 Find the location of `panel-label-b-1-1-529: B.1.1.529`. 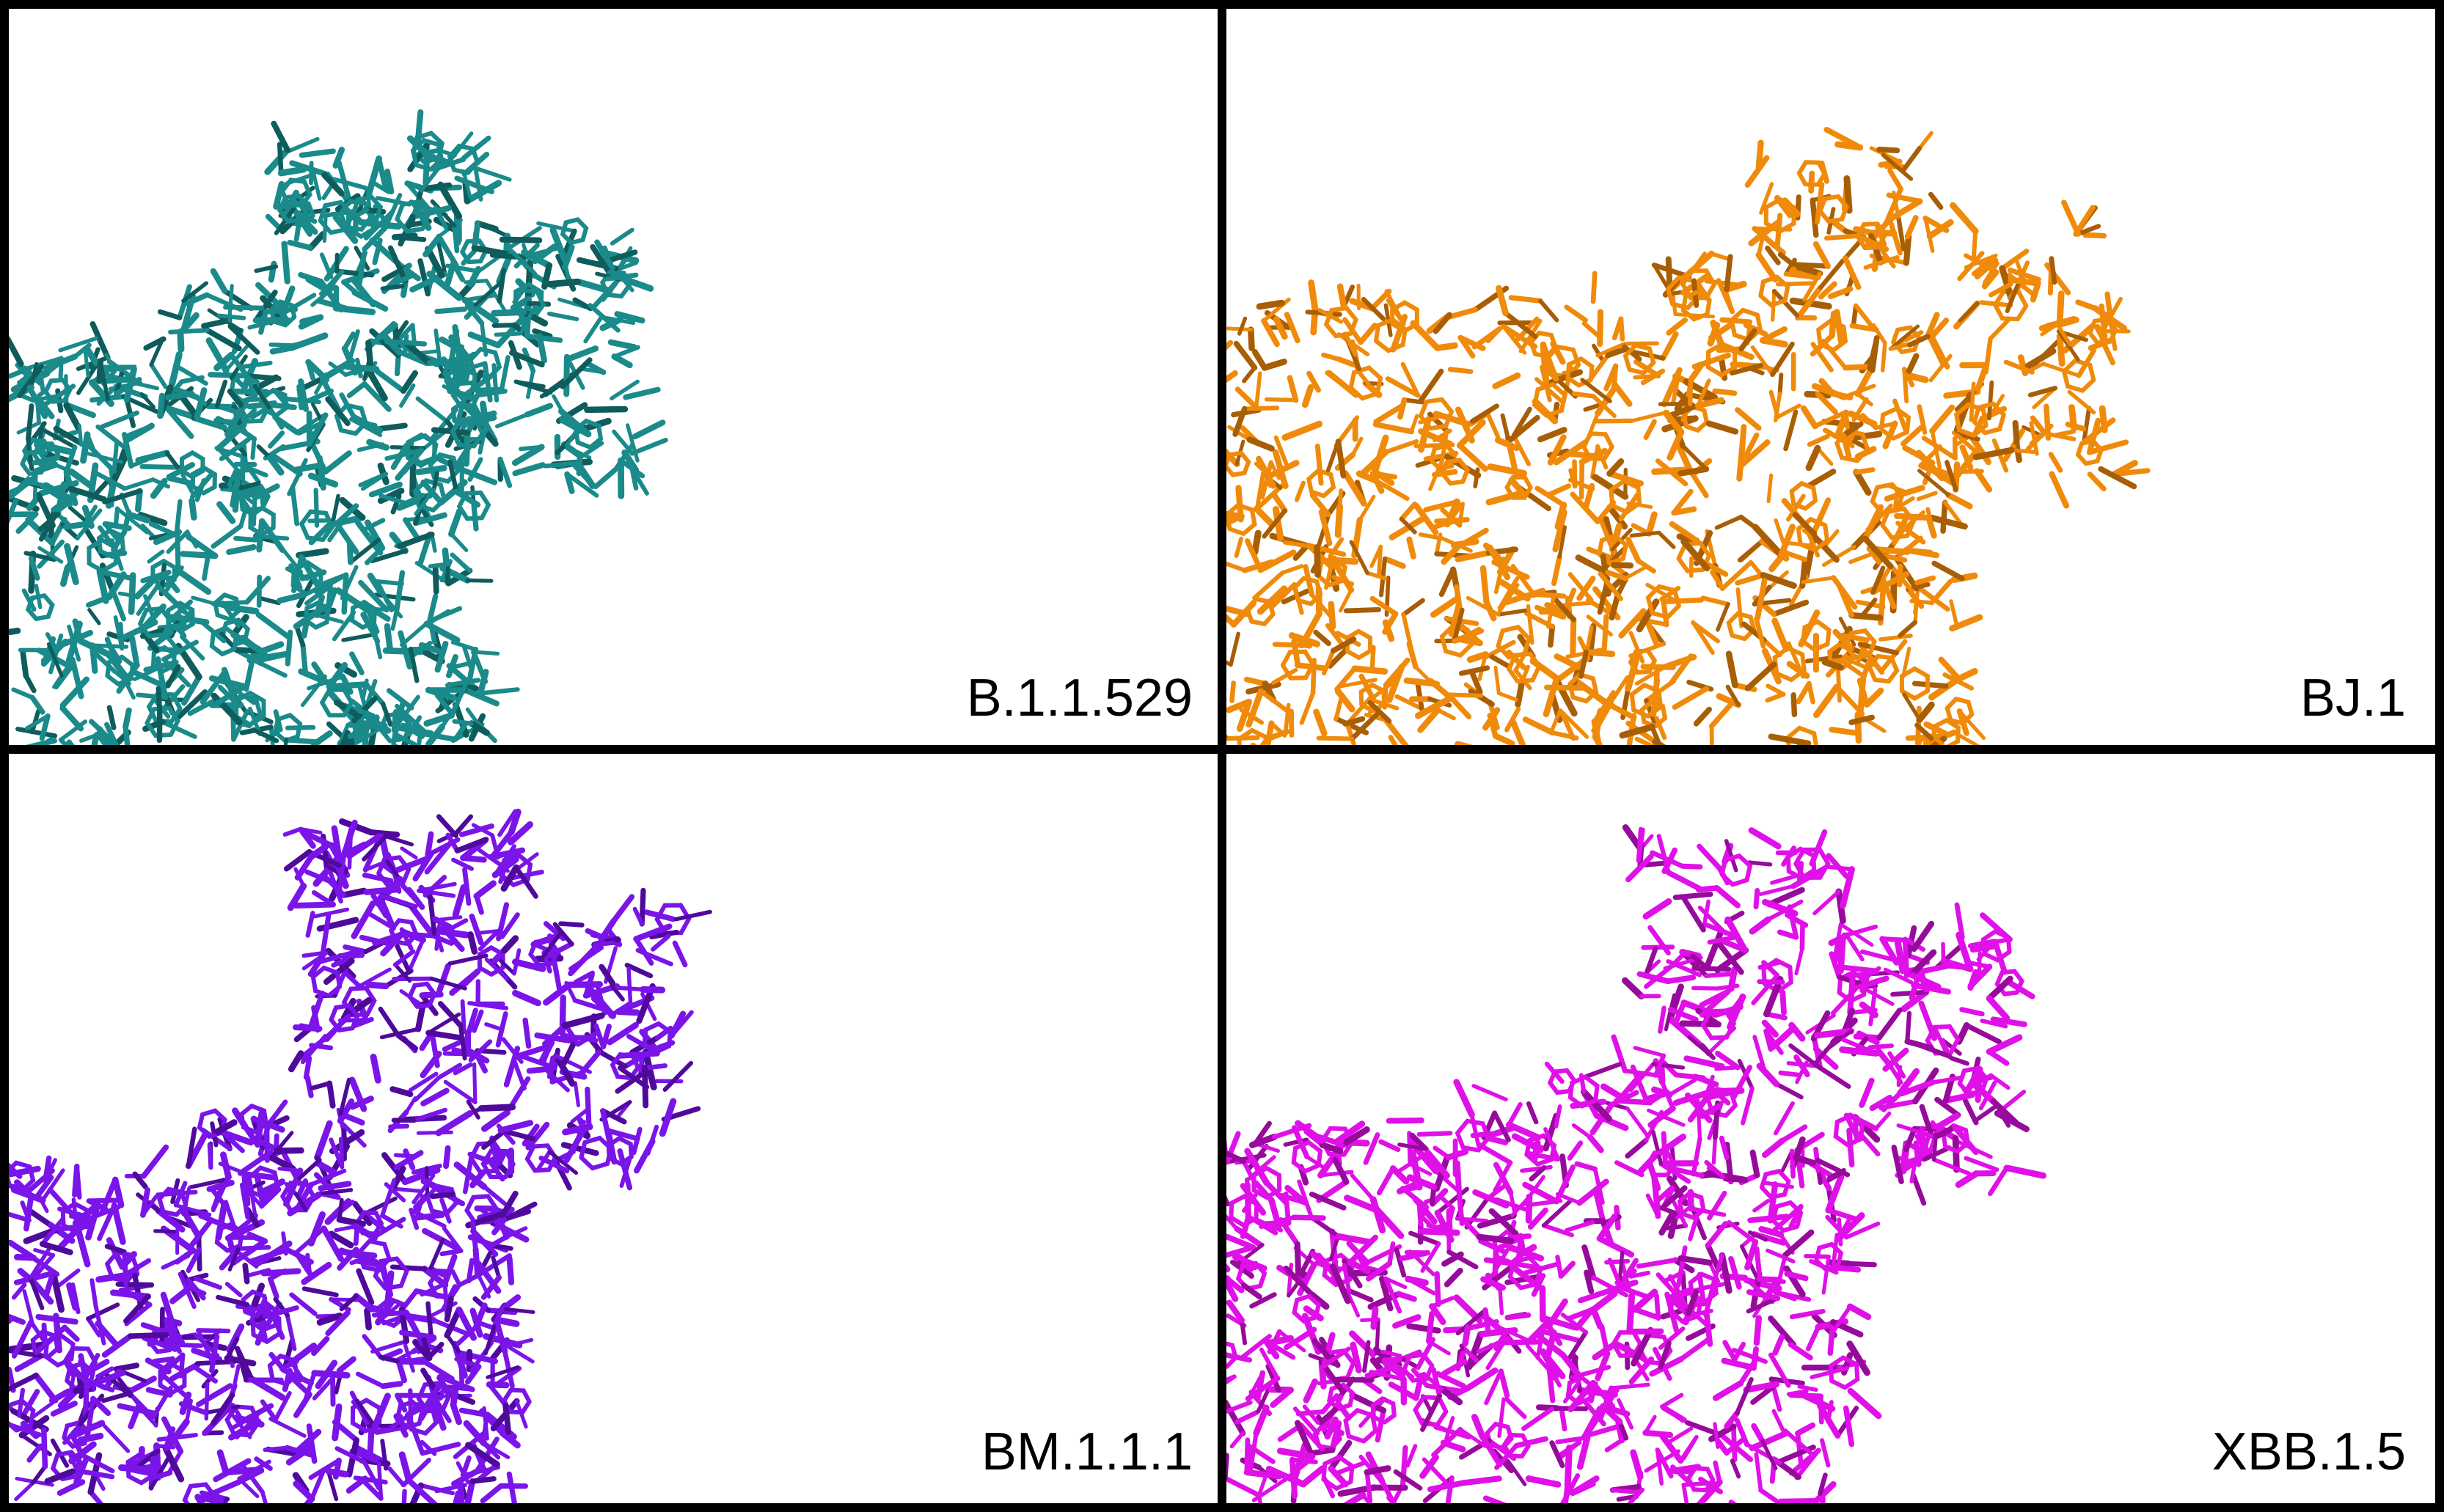

panel-label-b-1-1-529: B.1.1.529 is located at coordinates (1079, 698).